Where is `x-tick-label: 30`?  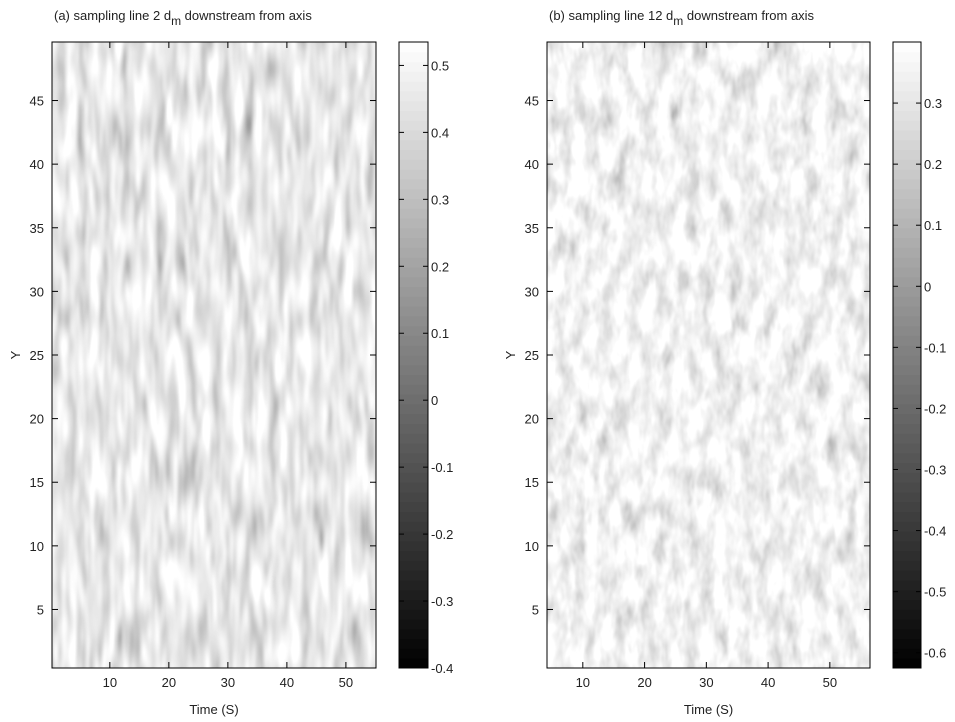
x-tick-label: 30 is located at coordinates (228, 682).